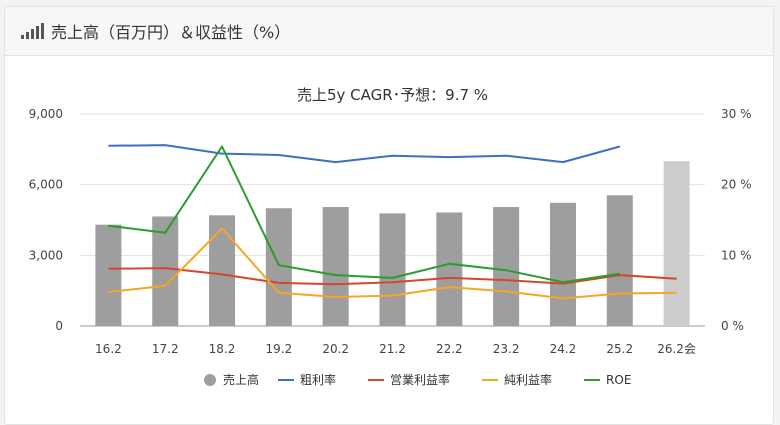 The height and width of the screenshot is (425, 780). What do you see at coordinates (165, 349) in the screenshot?
I see `x-tick-label: 17.2` at bounding box center [165, 349].